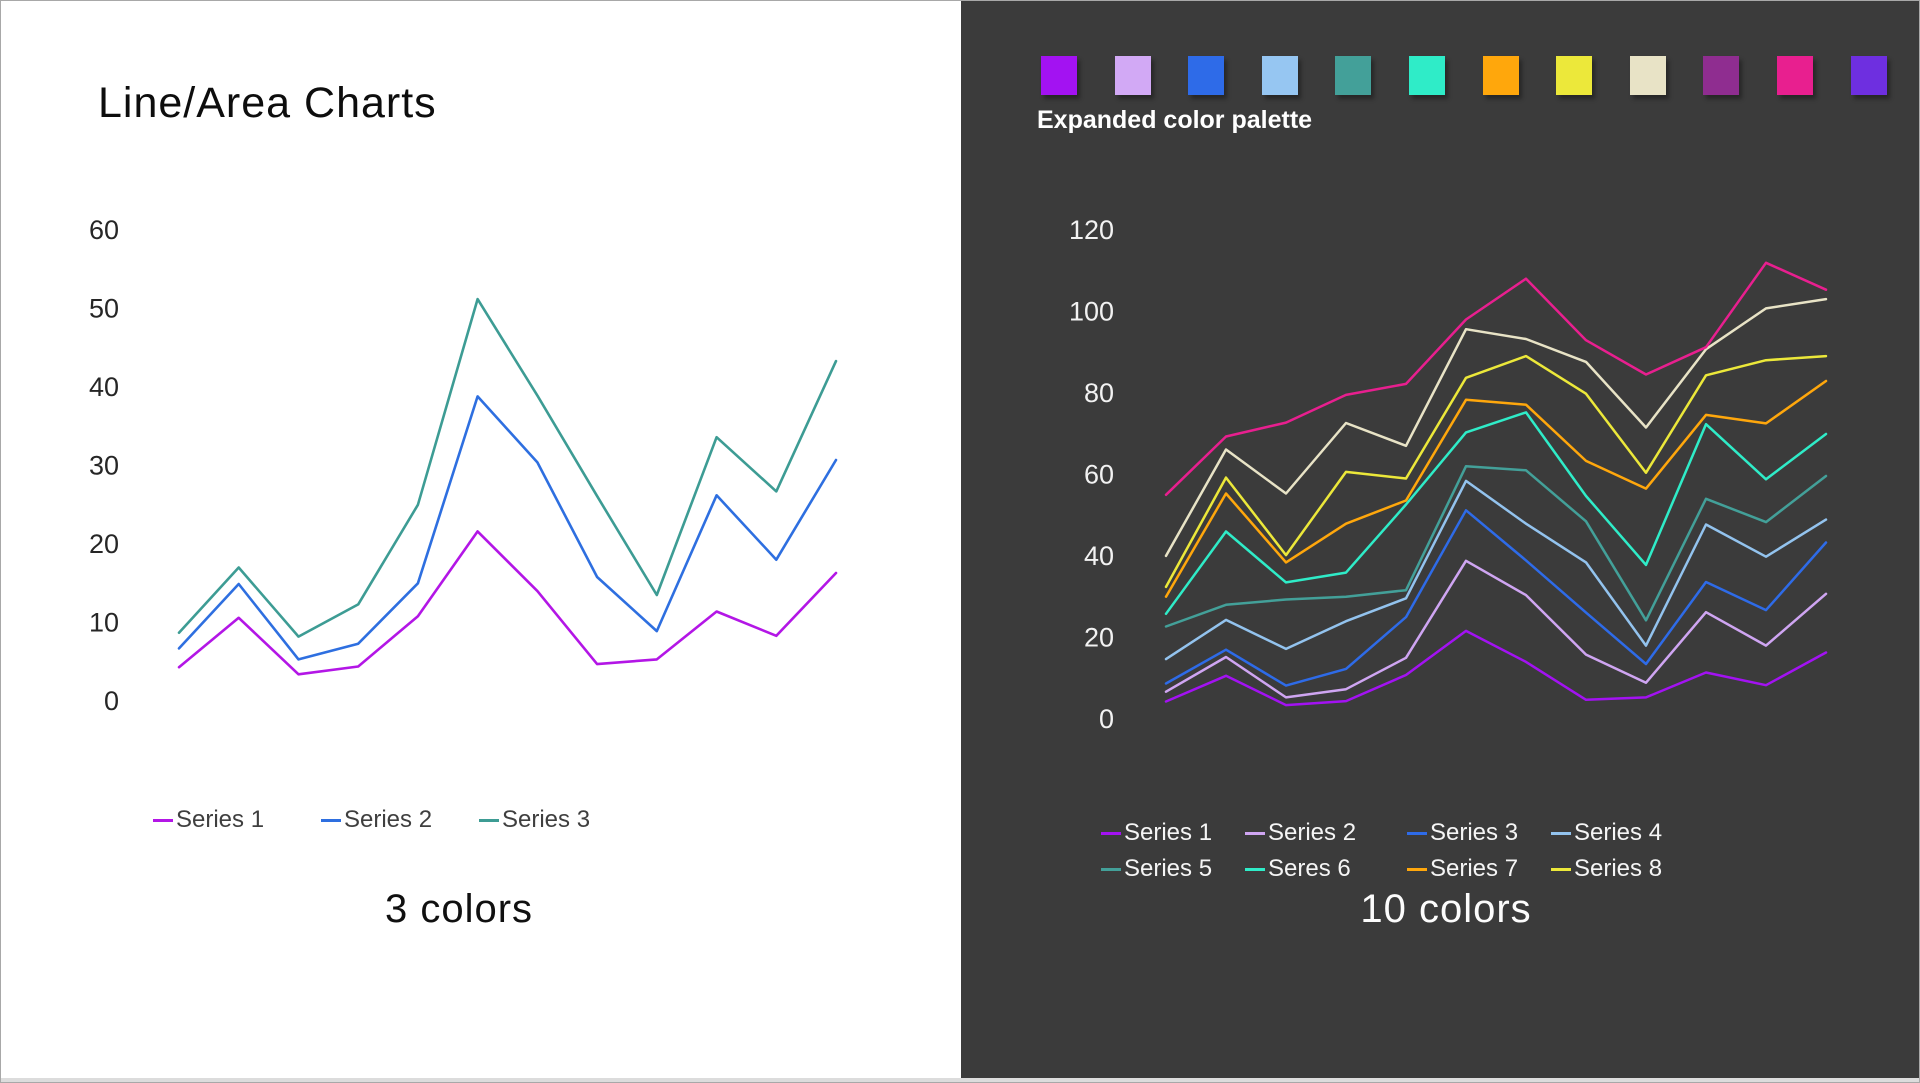 This screenshot has height=1083, width=1920. Describe the element at coordinates (267, 103) in the screenshot. I see `page-title: Line/Area Charts` at that location.